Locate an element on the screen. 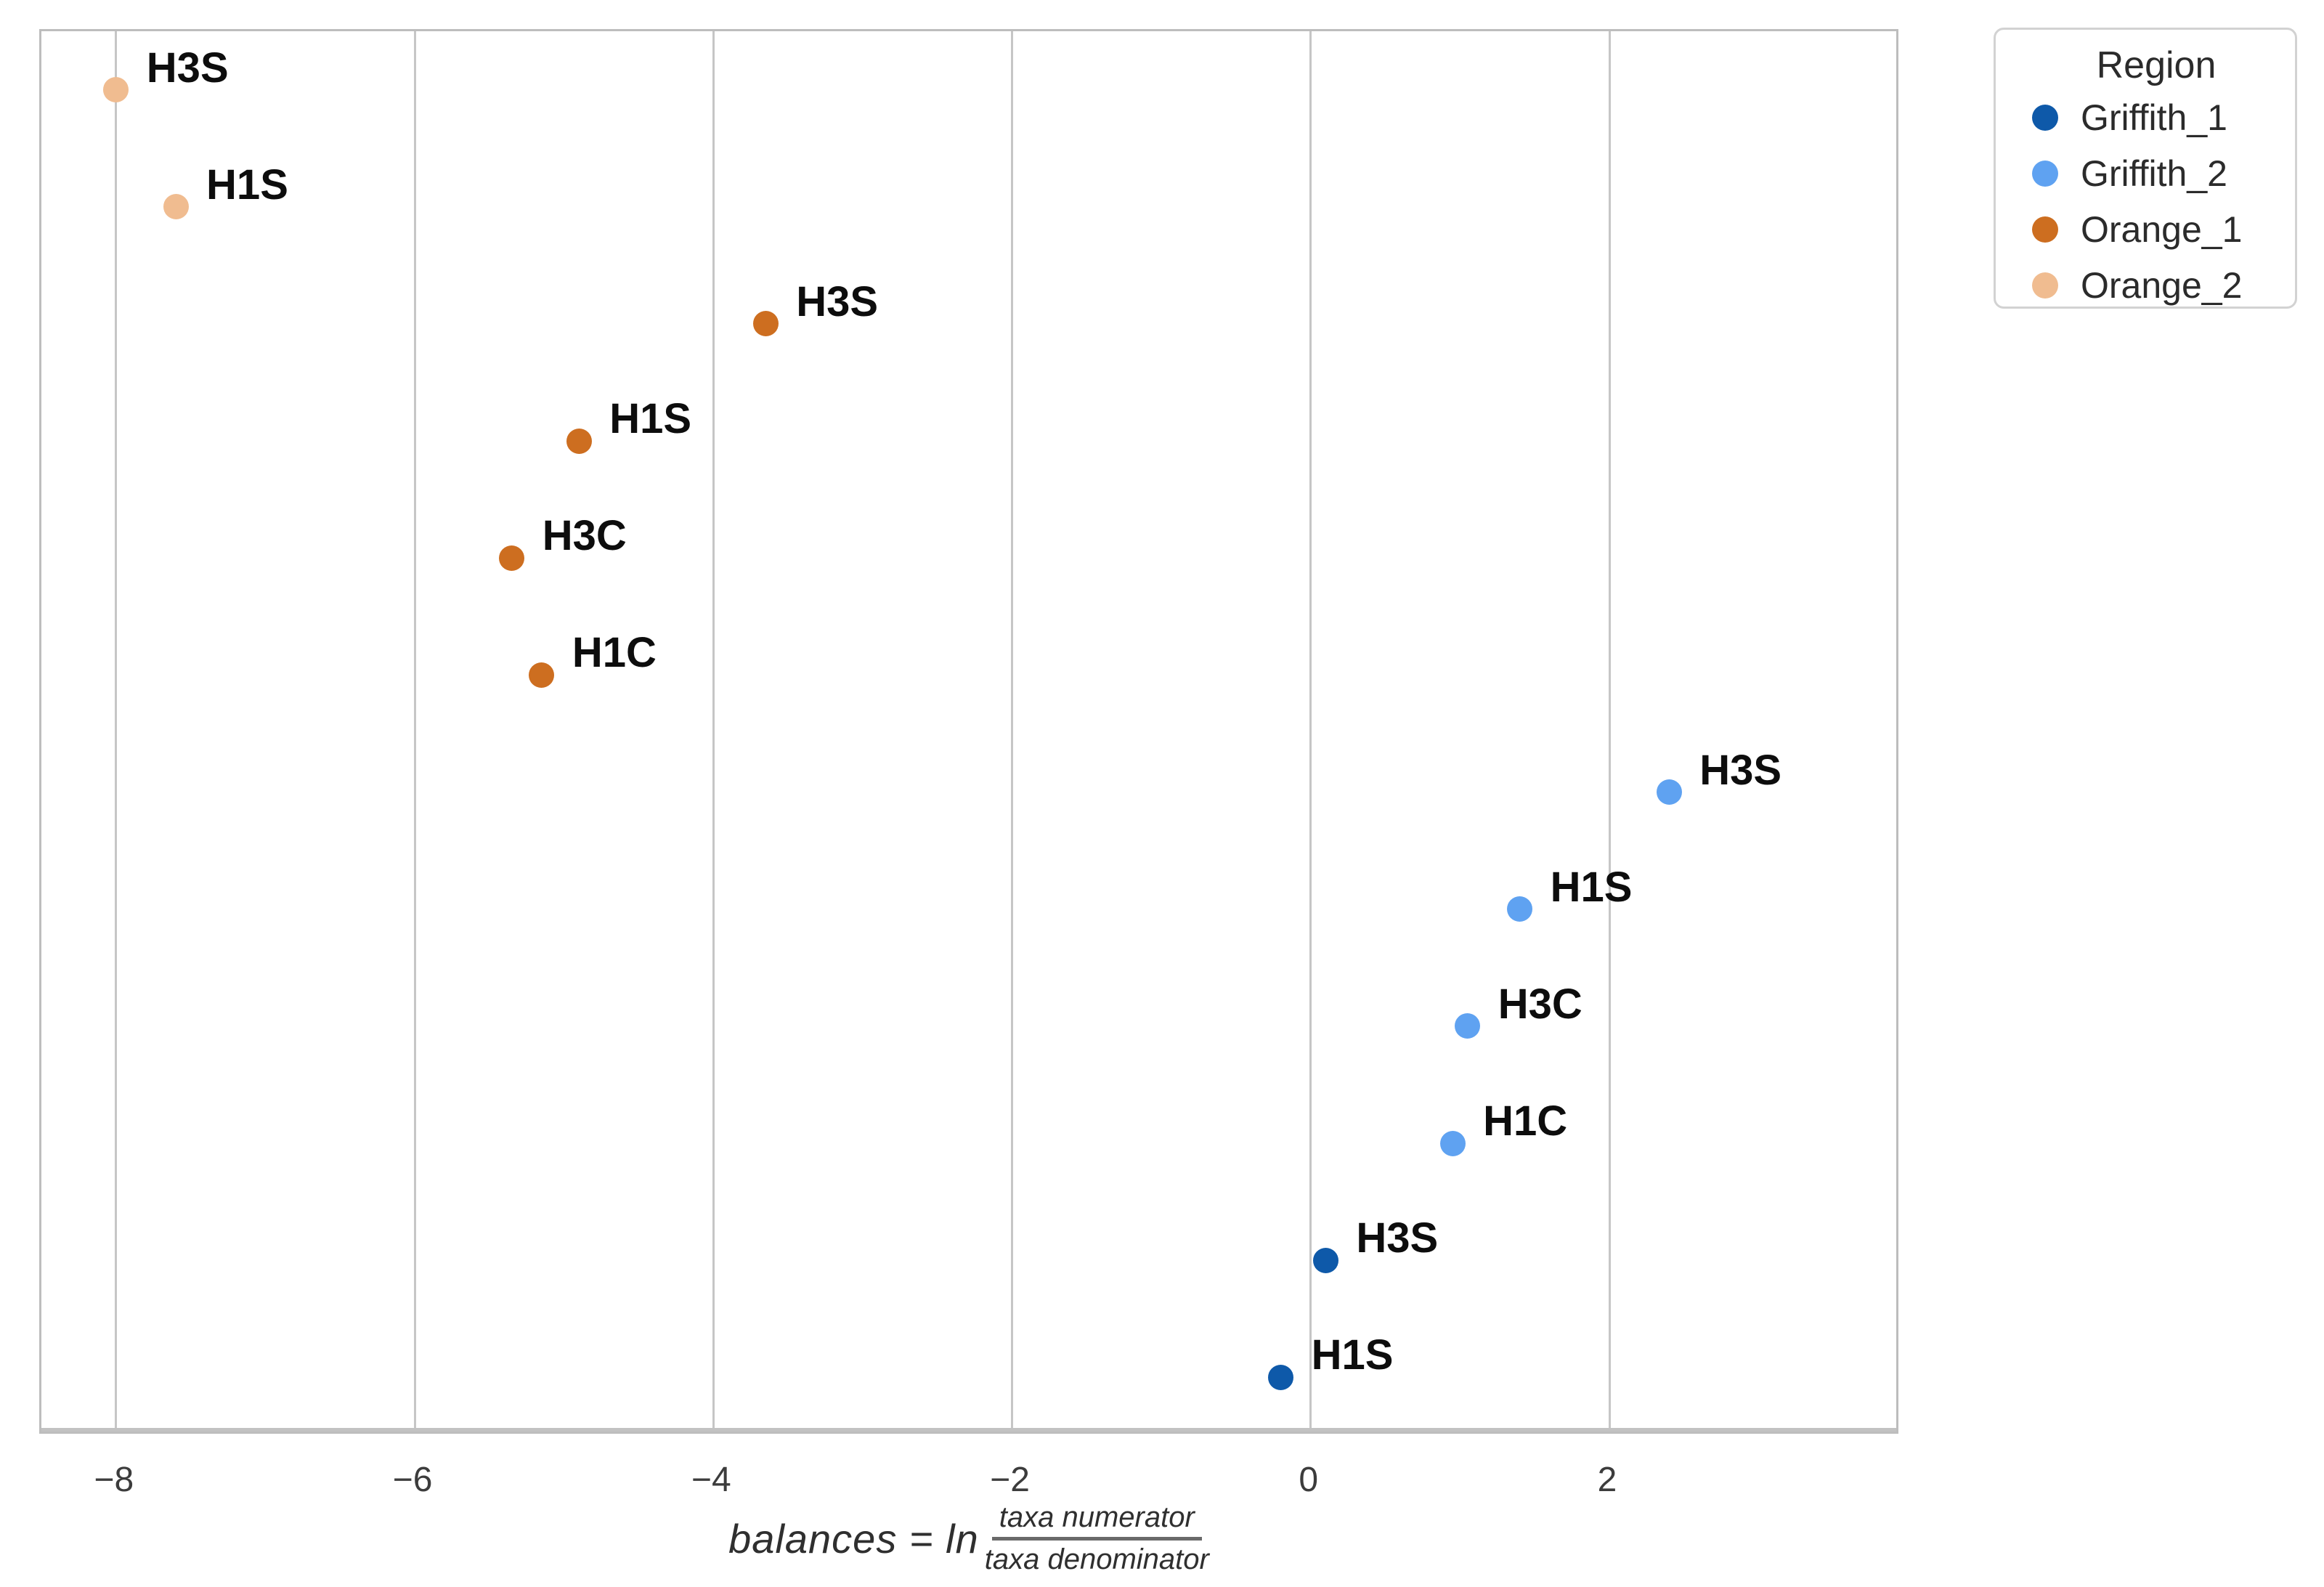 This screenshot has width=2324, height=1587. legend-item-orange_1: Orange_1 is located at coordinates (2145, 229).